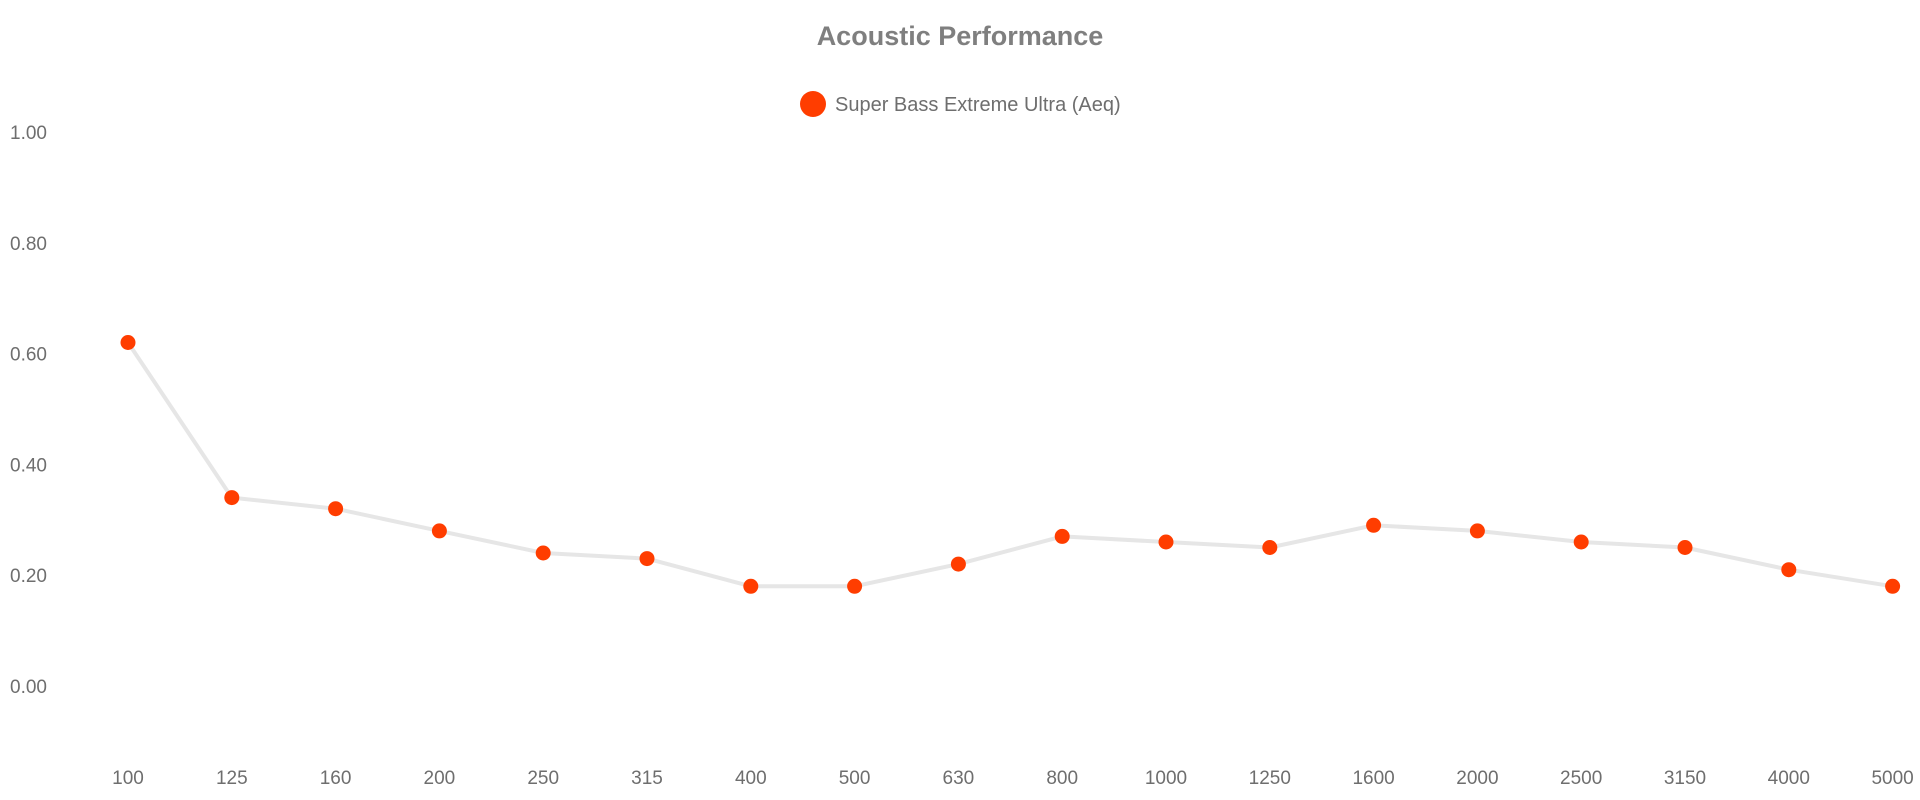 This screenshot has width=1920, height=800. Describe the element at coordinates (28, 244) in the screenshot. I see `y-tick-label: 0.80` at that location.